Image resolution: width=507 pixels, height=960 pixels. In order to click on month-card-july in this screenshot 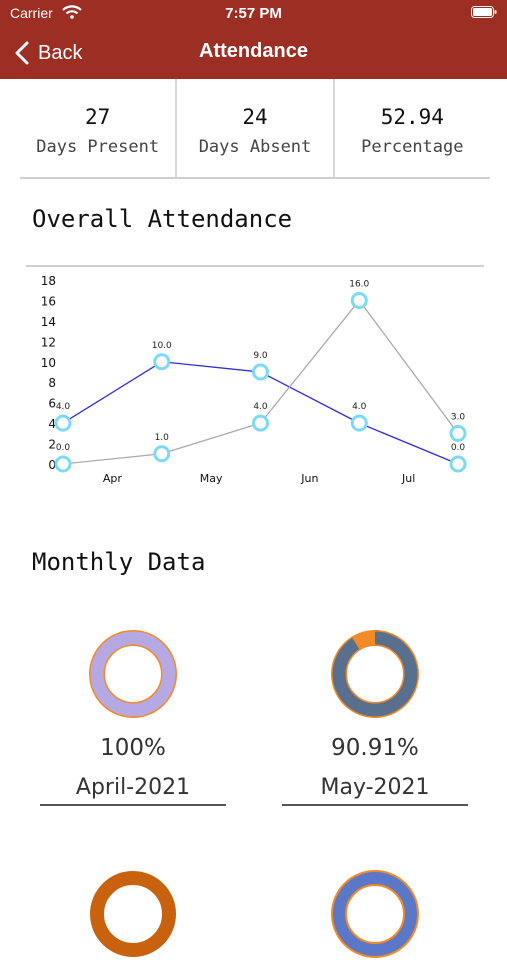, I will do `click(375, 914)`.